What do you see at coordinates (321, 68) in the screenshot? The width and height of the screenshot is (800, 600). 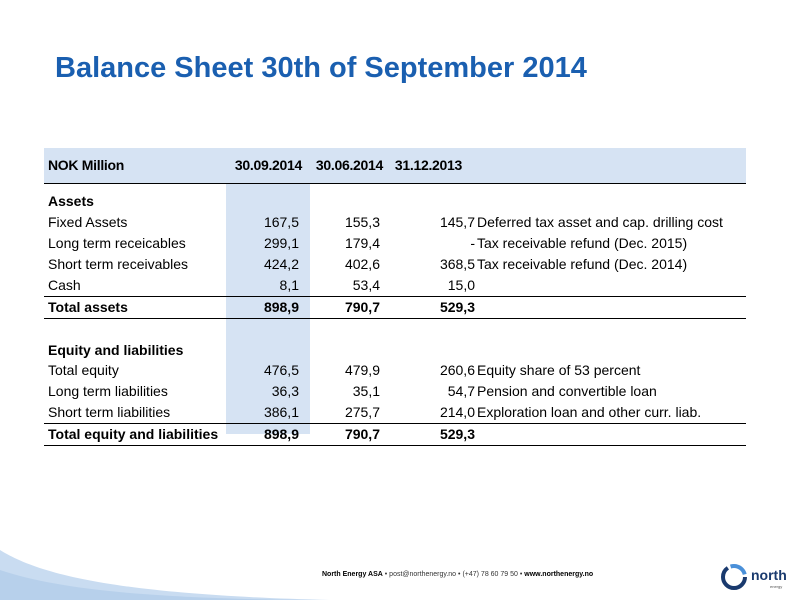 I see `page-title: Balance Sheet 30th of September 2014` at bounding box center [321, 68].